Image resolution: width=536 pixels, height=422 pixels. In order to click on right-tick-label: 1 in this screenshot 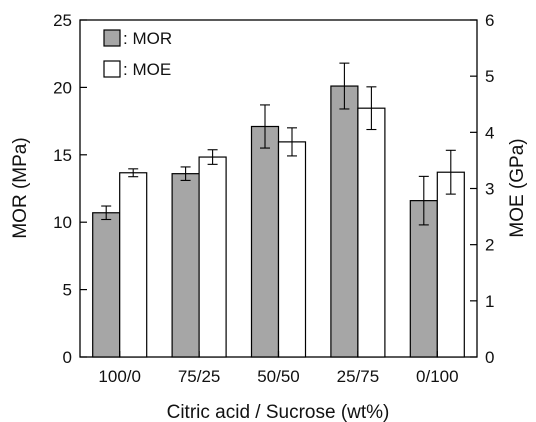, I will do `click(489, 301)`.